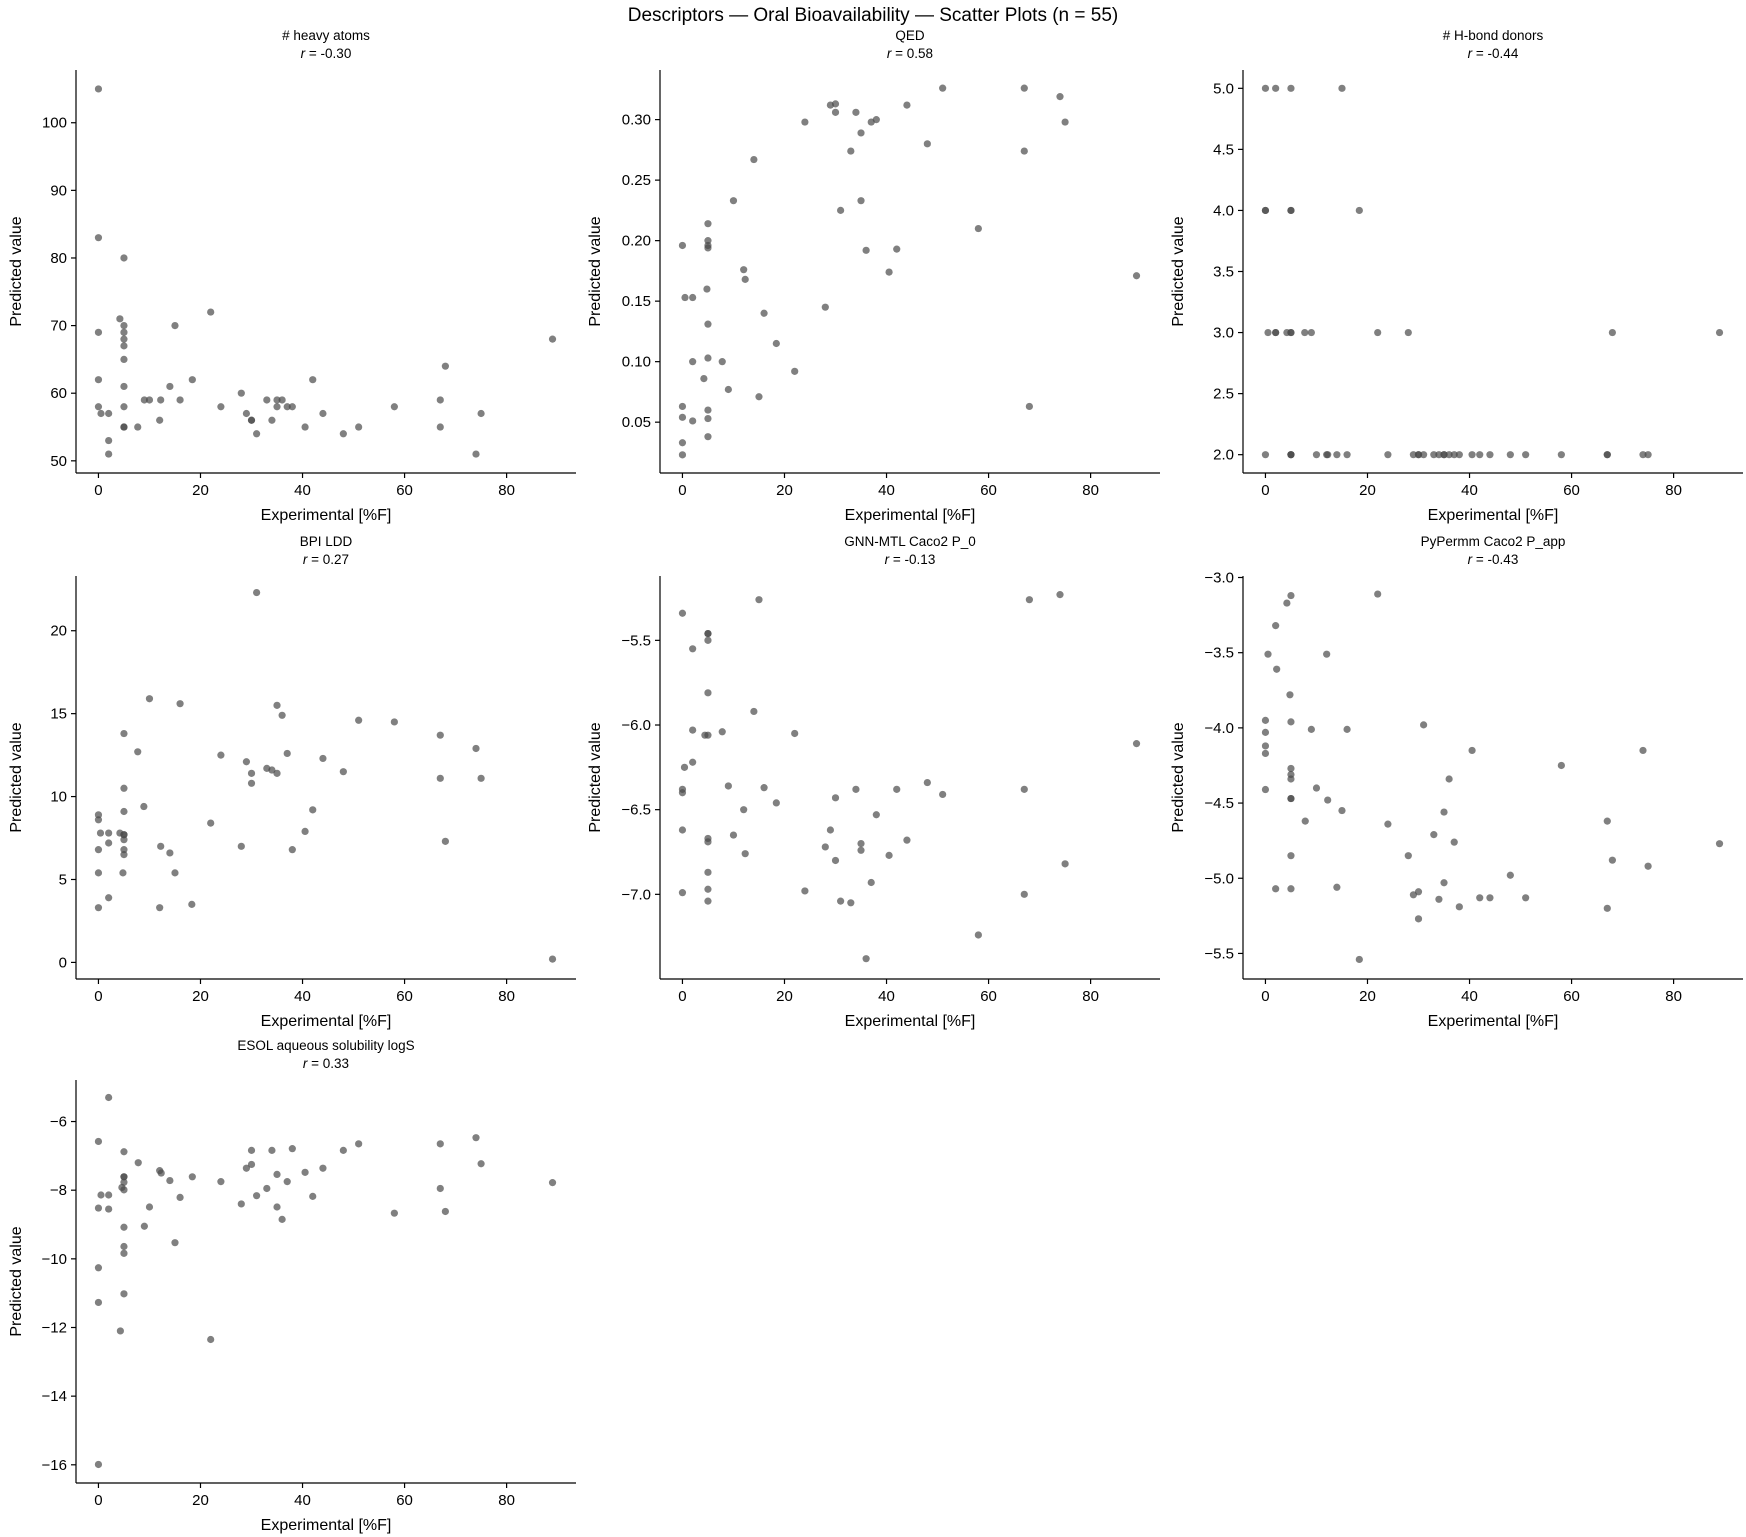 This screenshot has width=1746, height=1537. I want to click on r-value: = -0.30, so click(328, 53).